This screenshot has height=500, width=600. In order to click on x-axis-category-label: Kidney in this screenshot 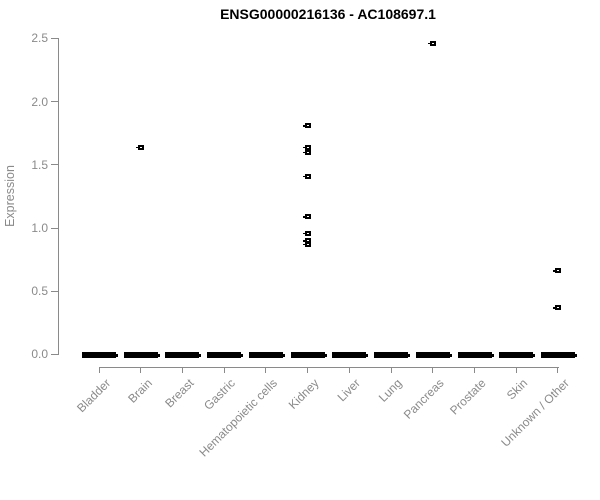, I will do `click(303, 394)`.